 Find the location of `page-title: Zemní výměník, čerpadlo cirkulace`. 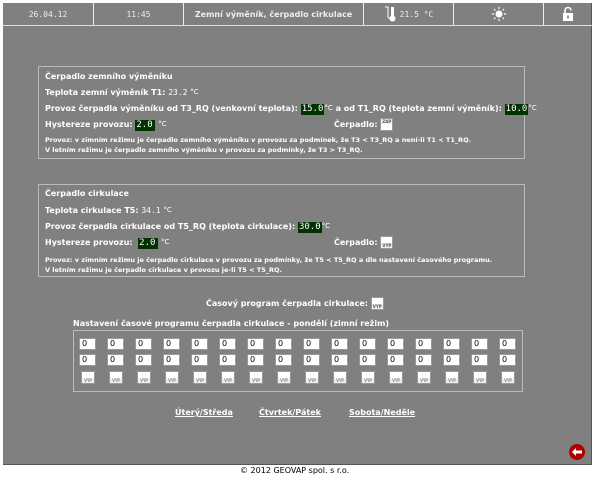

page-title: Zemní výměník, čerpadlo cirkulace is located at coordinates (274, 14).